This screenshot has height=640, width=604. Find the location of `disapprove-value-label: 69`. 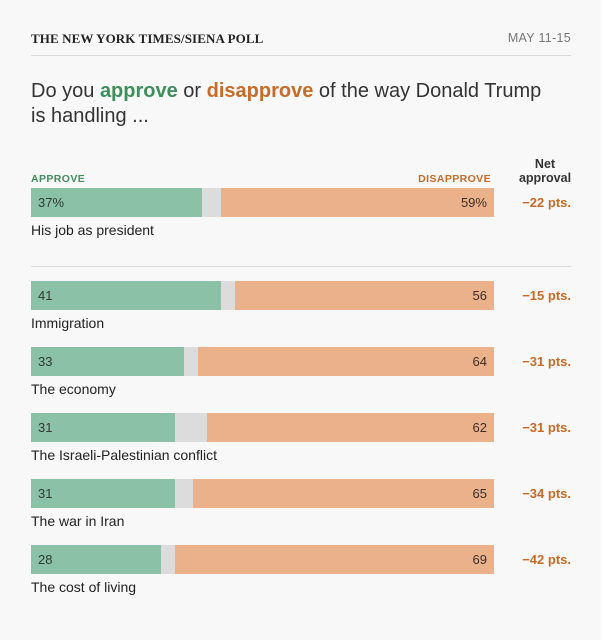

disapprove-value-label: 69 is located at coordinates (479, 559).